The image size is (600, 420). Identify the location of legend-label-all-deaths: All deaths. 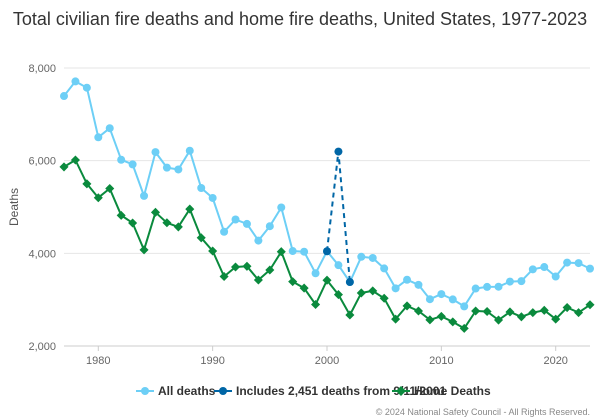
(187, 391).